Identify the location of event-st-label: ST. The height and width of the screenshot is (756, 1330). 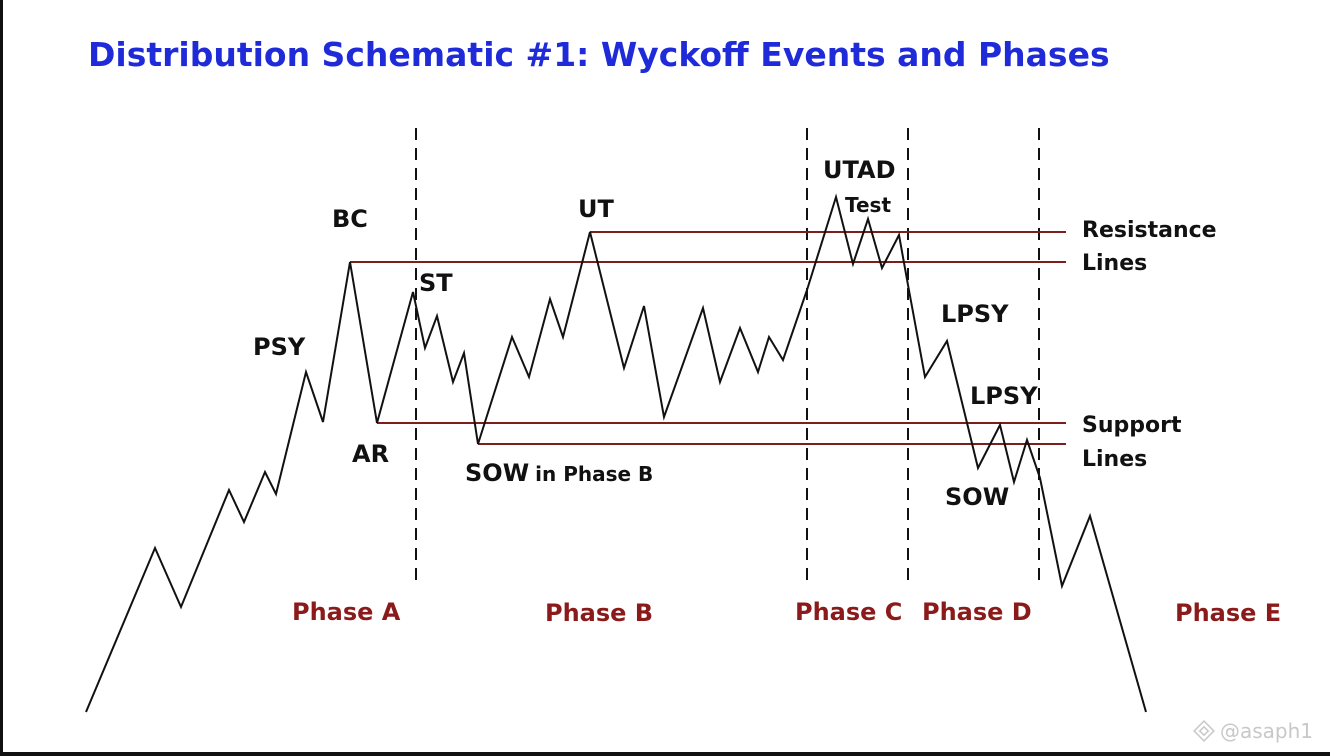
(436, 283).